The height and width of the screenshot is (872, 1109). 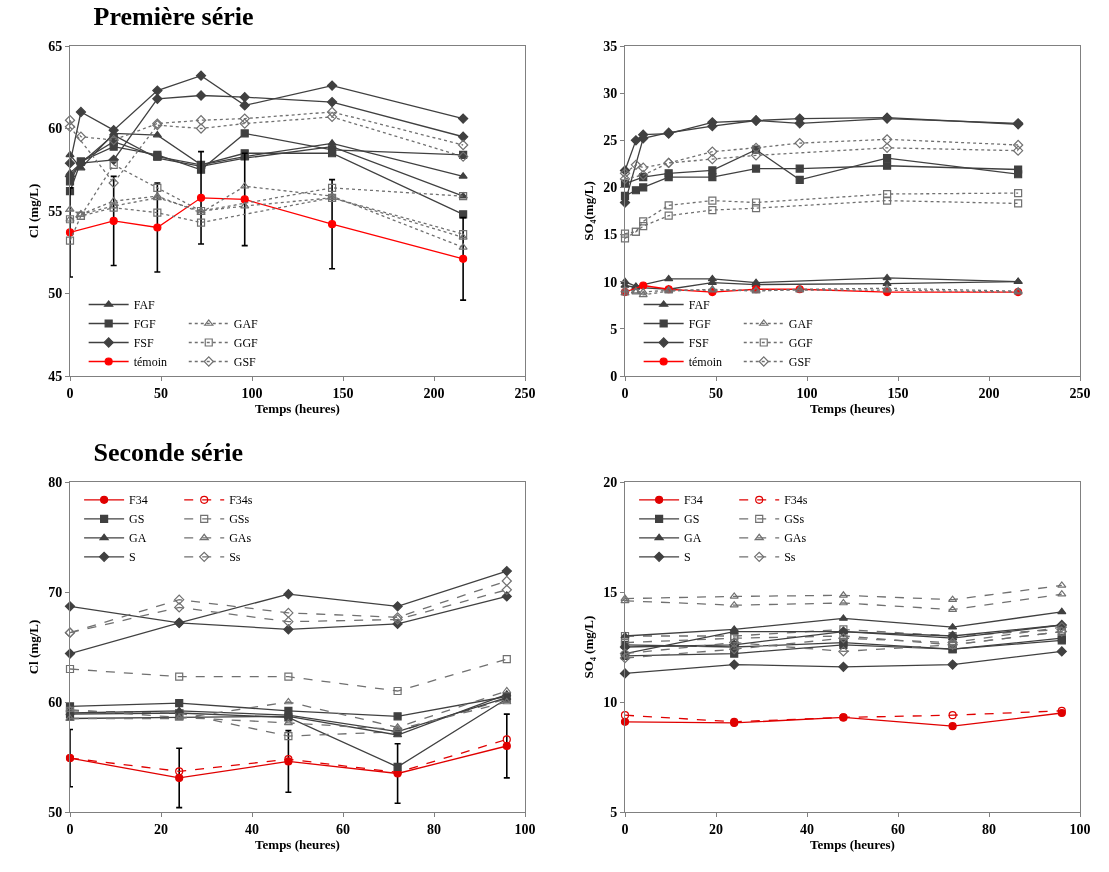 I want to click on y-tick-label: 65, so click(x=55, y=46).